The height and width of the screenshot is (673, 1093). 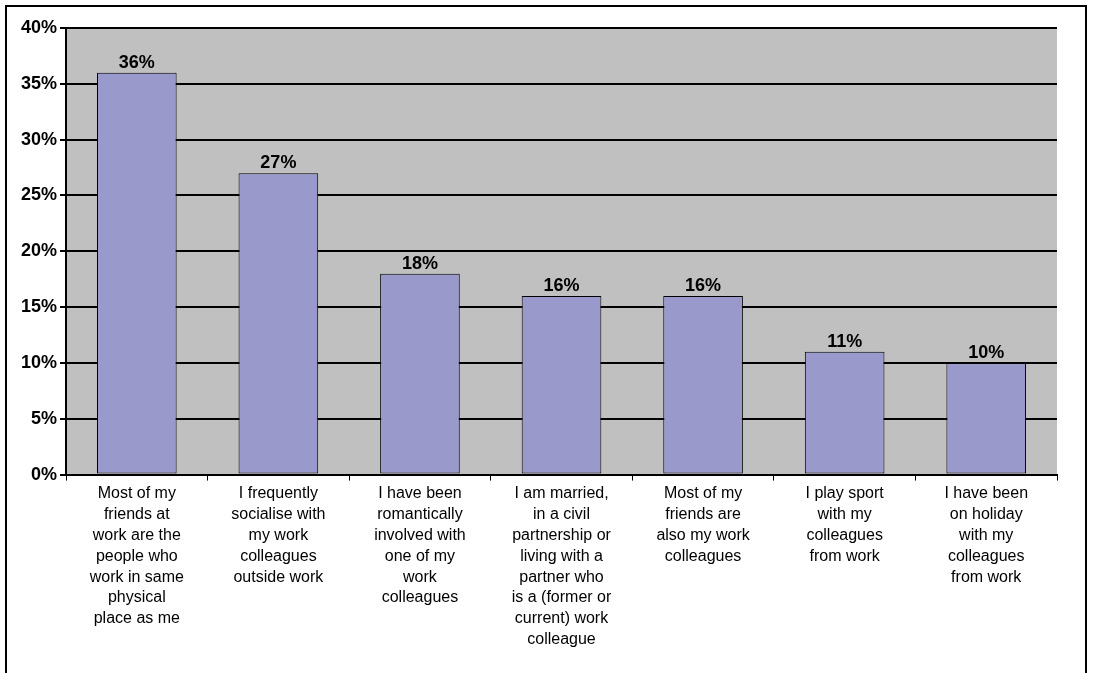 I want to click on x-tick-label: Most of my friends are also my work colleagues, so click(x=703, y=524).